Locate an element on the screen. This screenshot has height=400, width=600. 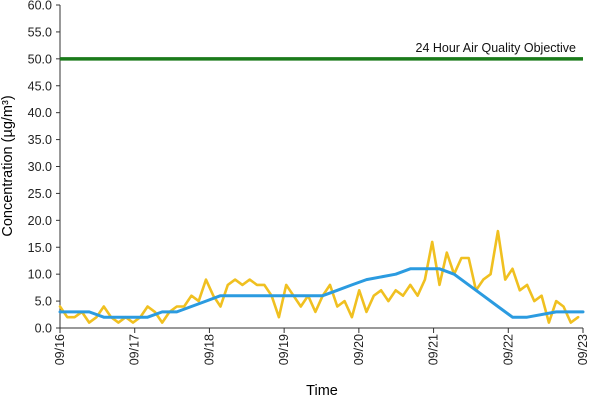
y-tick-label: 35.0 is located at coordinates (40, 140).